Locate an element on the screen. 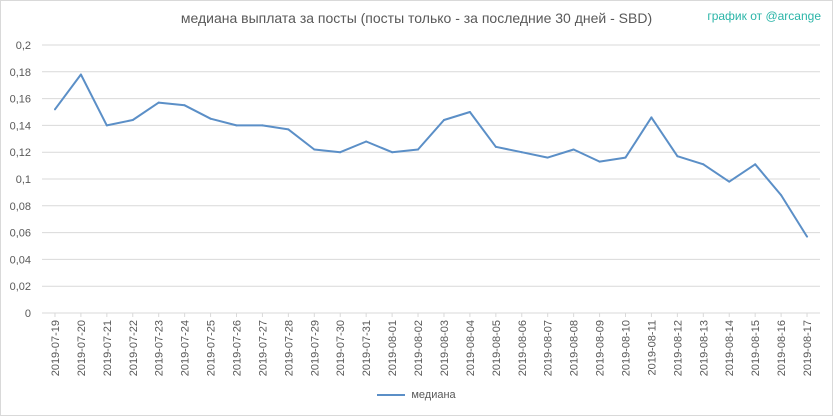  x-tick-label: 2019-08-07 is located at coordinates (549, 348).